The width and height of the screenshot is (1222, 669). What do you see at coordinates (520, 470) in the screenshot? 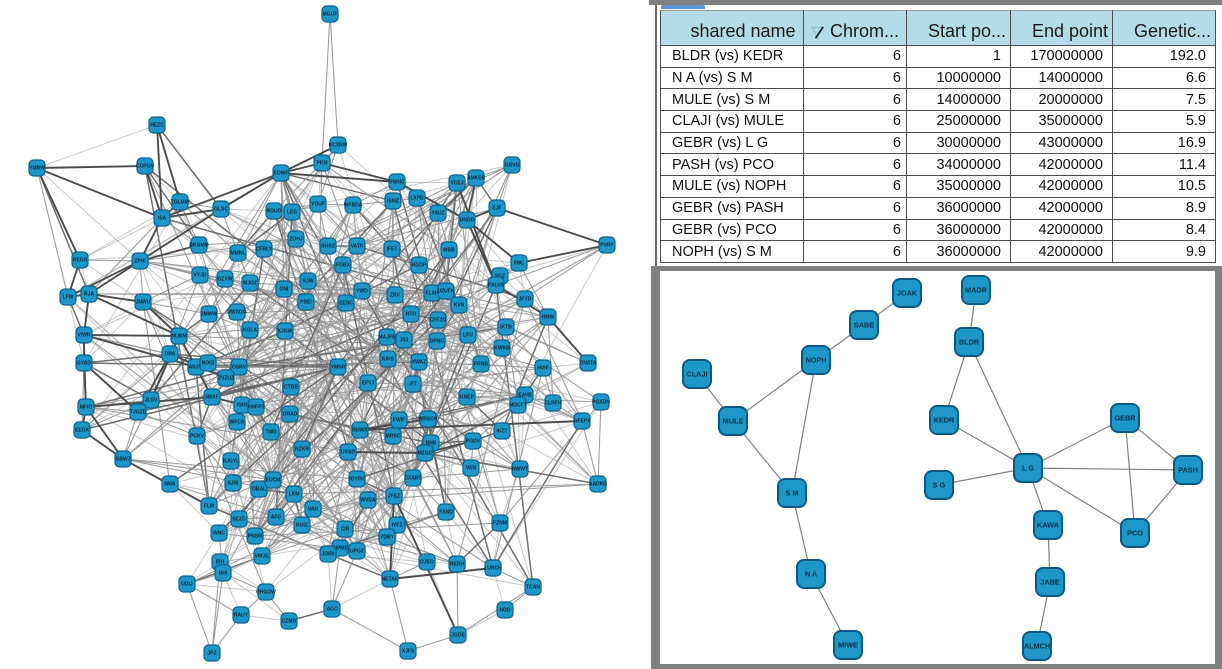
I see `svg-text: NWWT` at bounding box center [520, 470].